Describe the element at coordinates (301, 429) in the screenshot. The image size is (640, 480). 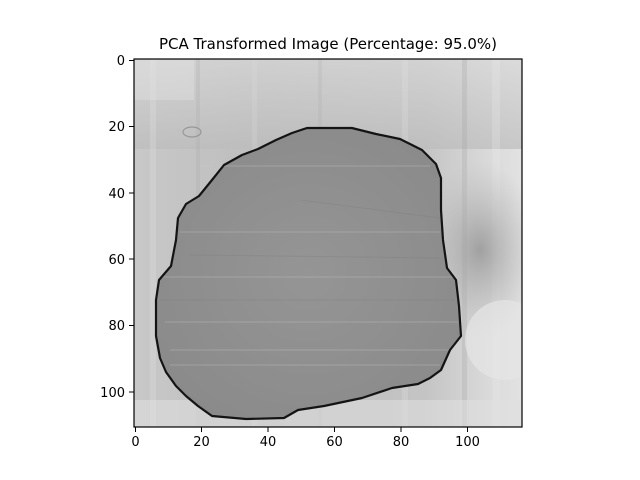
I see `x-axis` at that location.